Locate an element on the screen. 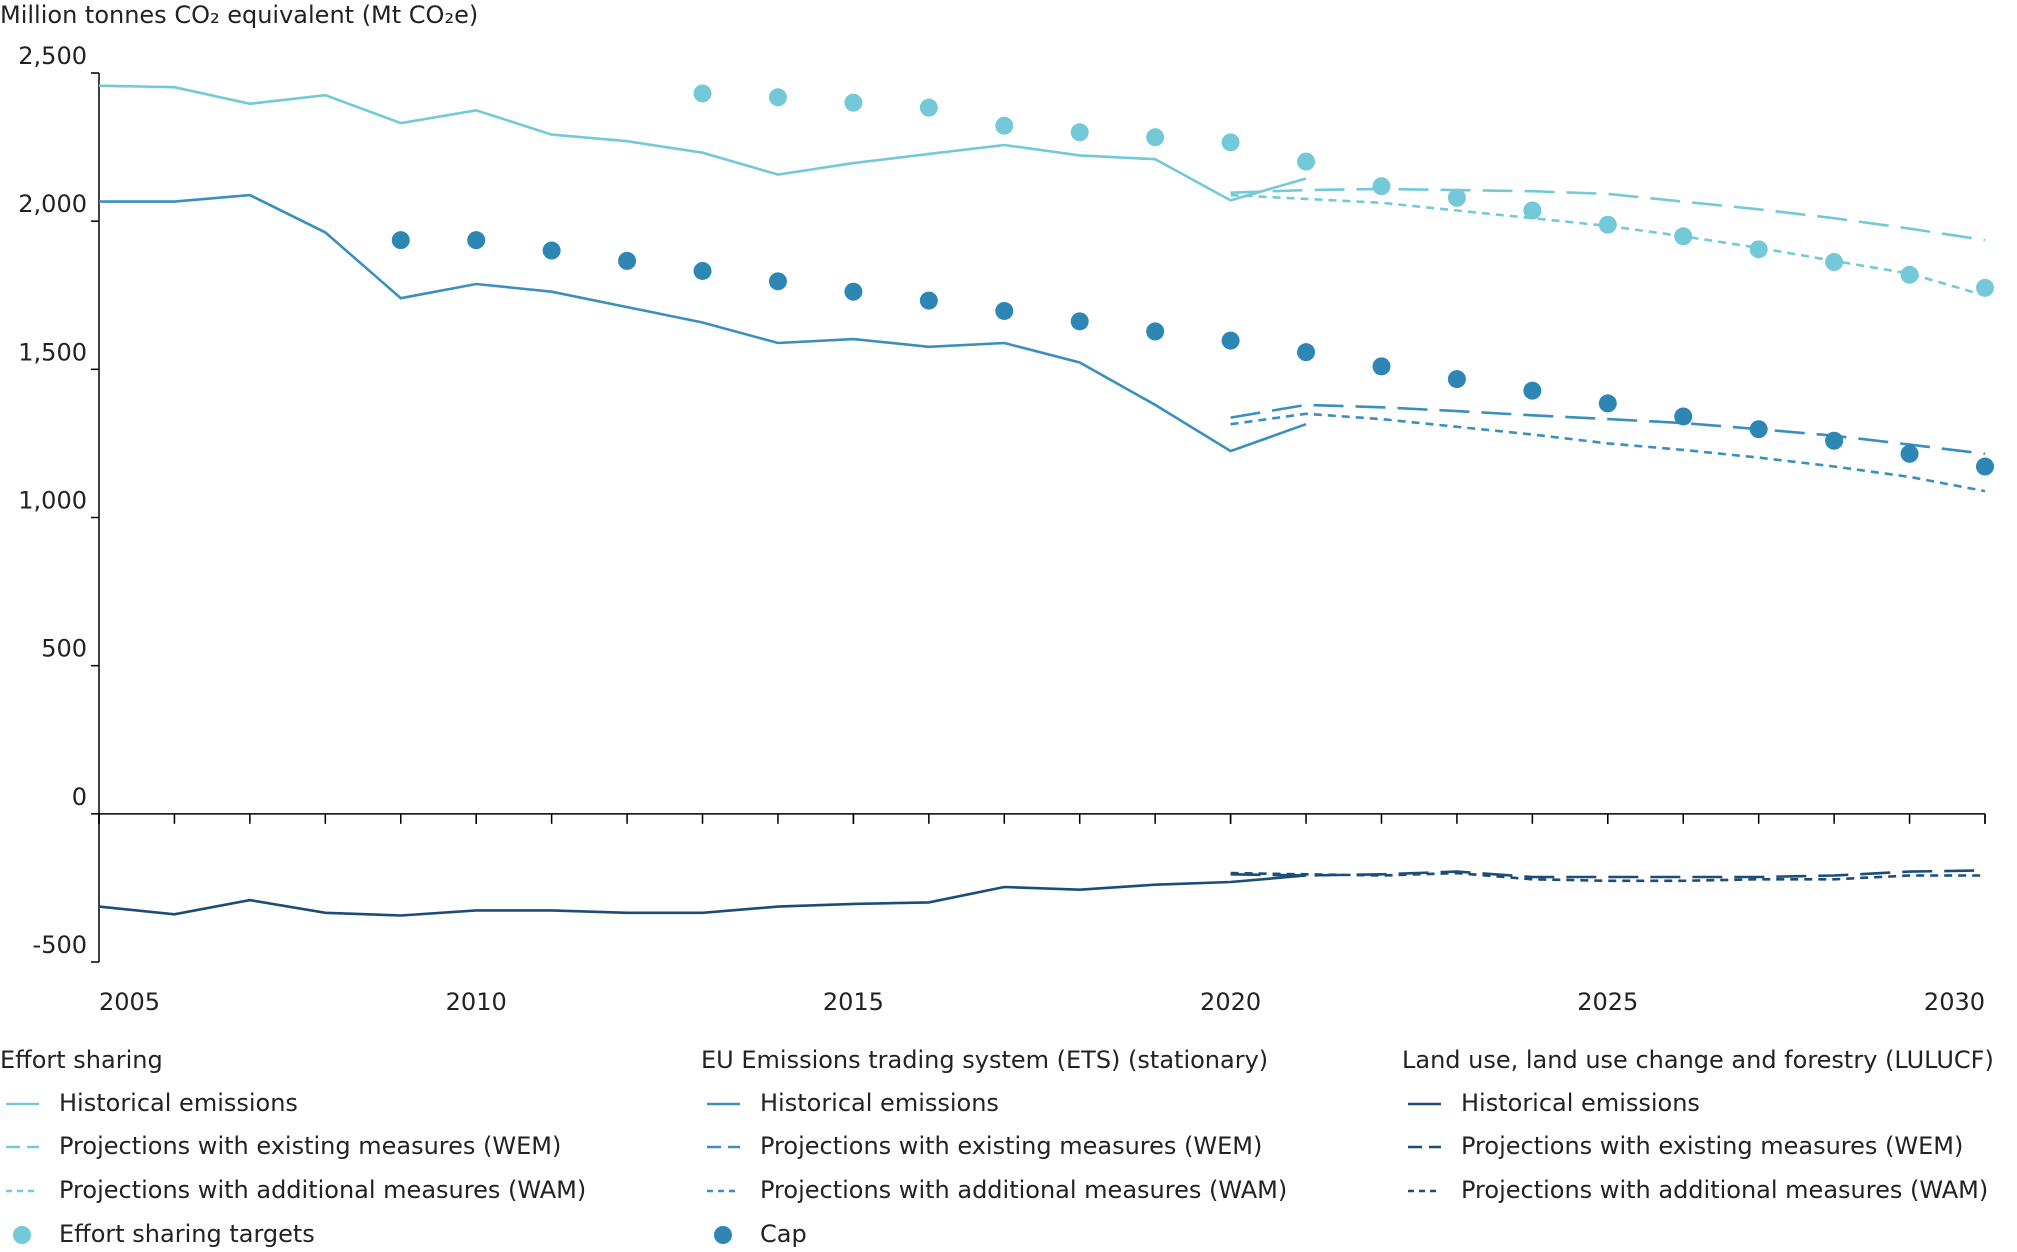  x-tick-label: 2025 is located at coordinates (1607, 1002).